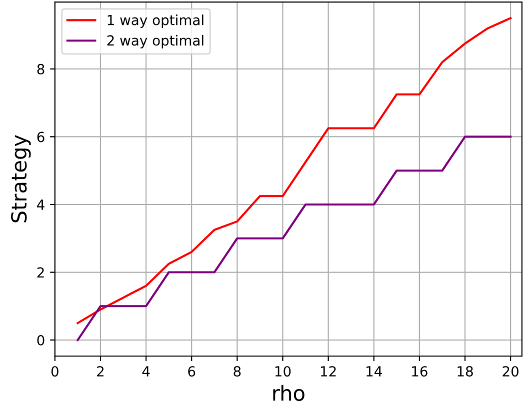  Describe the element at coordinates (420, 371) in the screenshot. I see `x-tick-label: 16` at that location.